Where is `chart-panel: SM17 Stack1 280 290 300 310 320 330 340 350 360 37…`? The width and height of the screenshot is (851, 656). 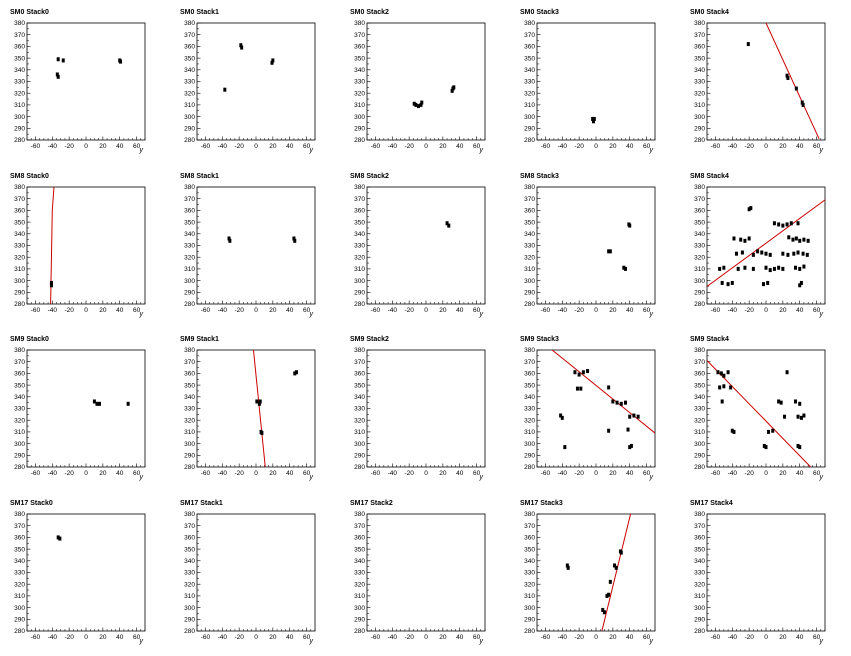
chart-panel: SM17 Stack1 280 290 300 310 320 330 340 350 360 37… is located at coordinates (248, 572).